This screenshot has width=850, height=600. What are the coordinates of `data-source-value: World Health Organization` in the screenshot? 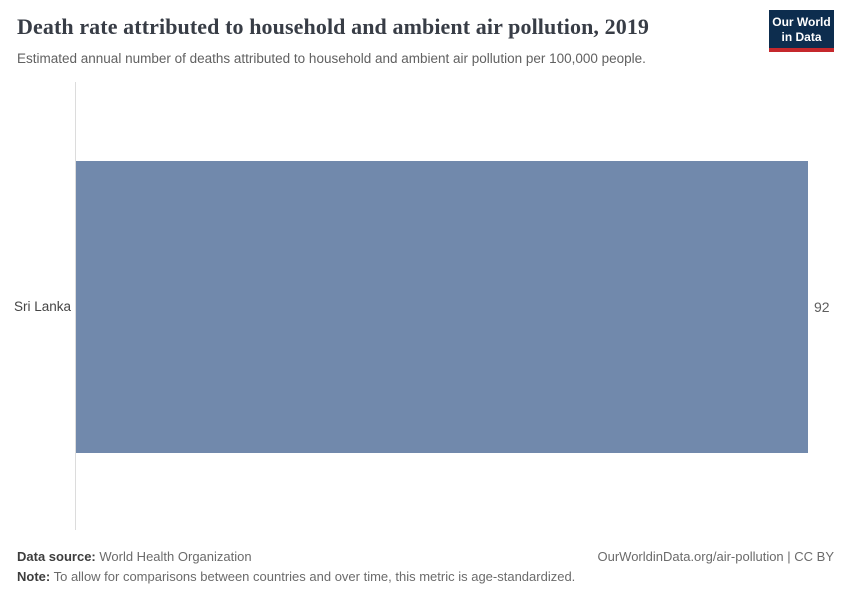 It's located at (173, 556).